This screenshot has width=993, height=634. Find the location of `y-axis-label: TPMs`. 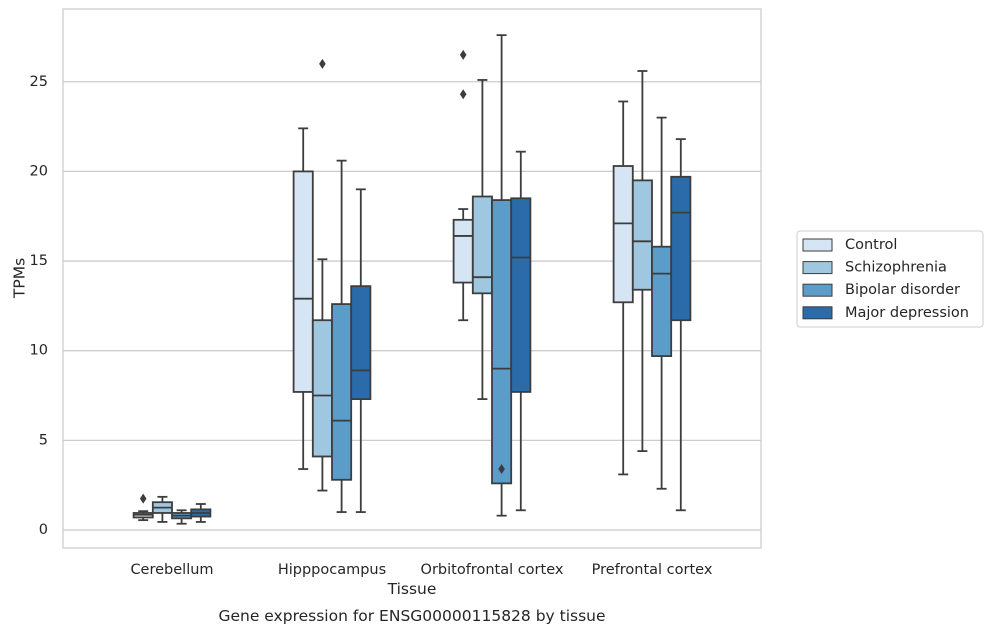

y-axis-label: TPMs is located at coordinates (20, 278).